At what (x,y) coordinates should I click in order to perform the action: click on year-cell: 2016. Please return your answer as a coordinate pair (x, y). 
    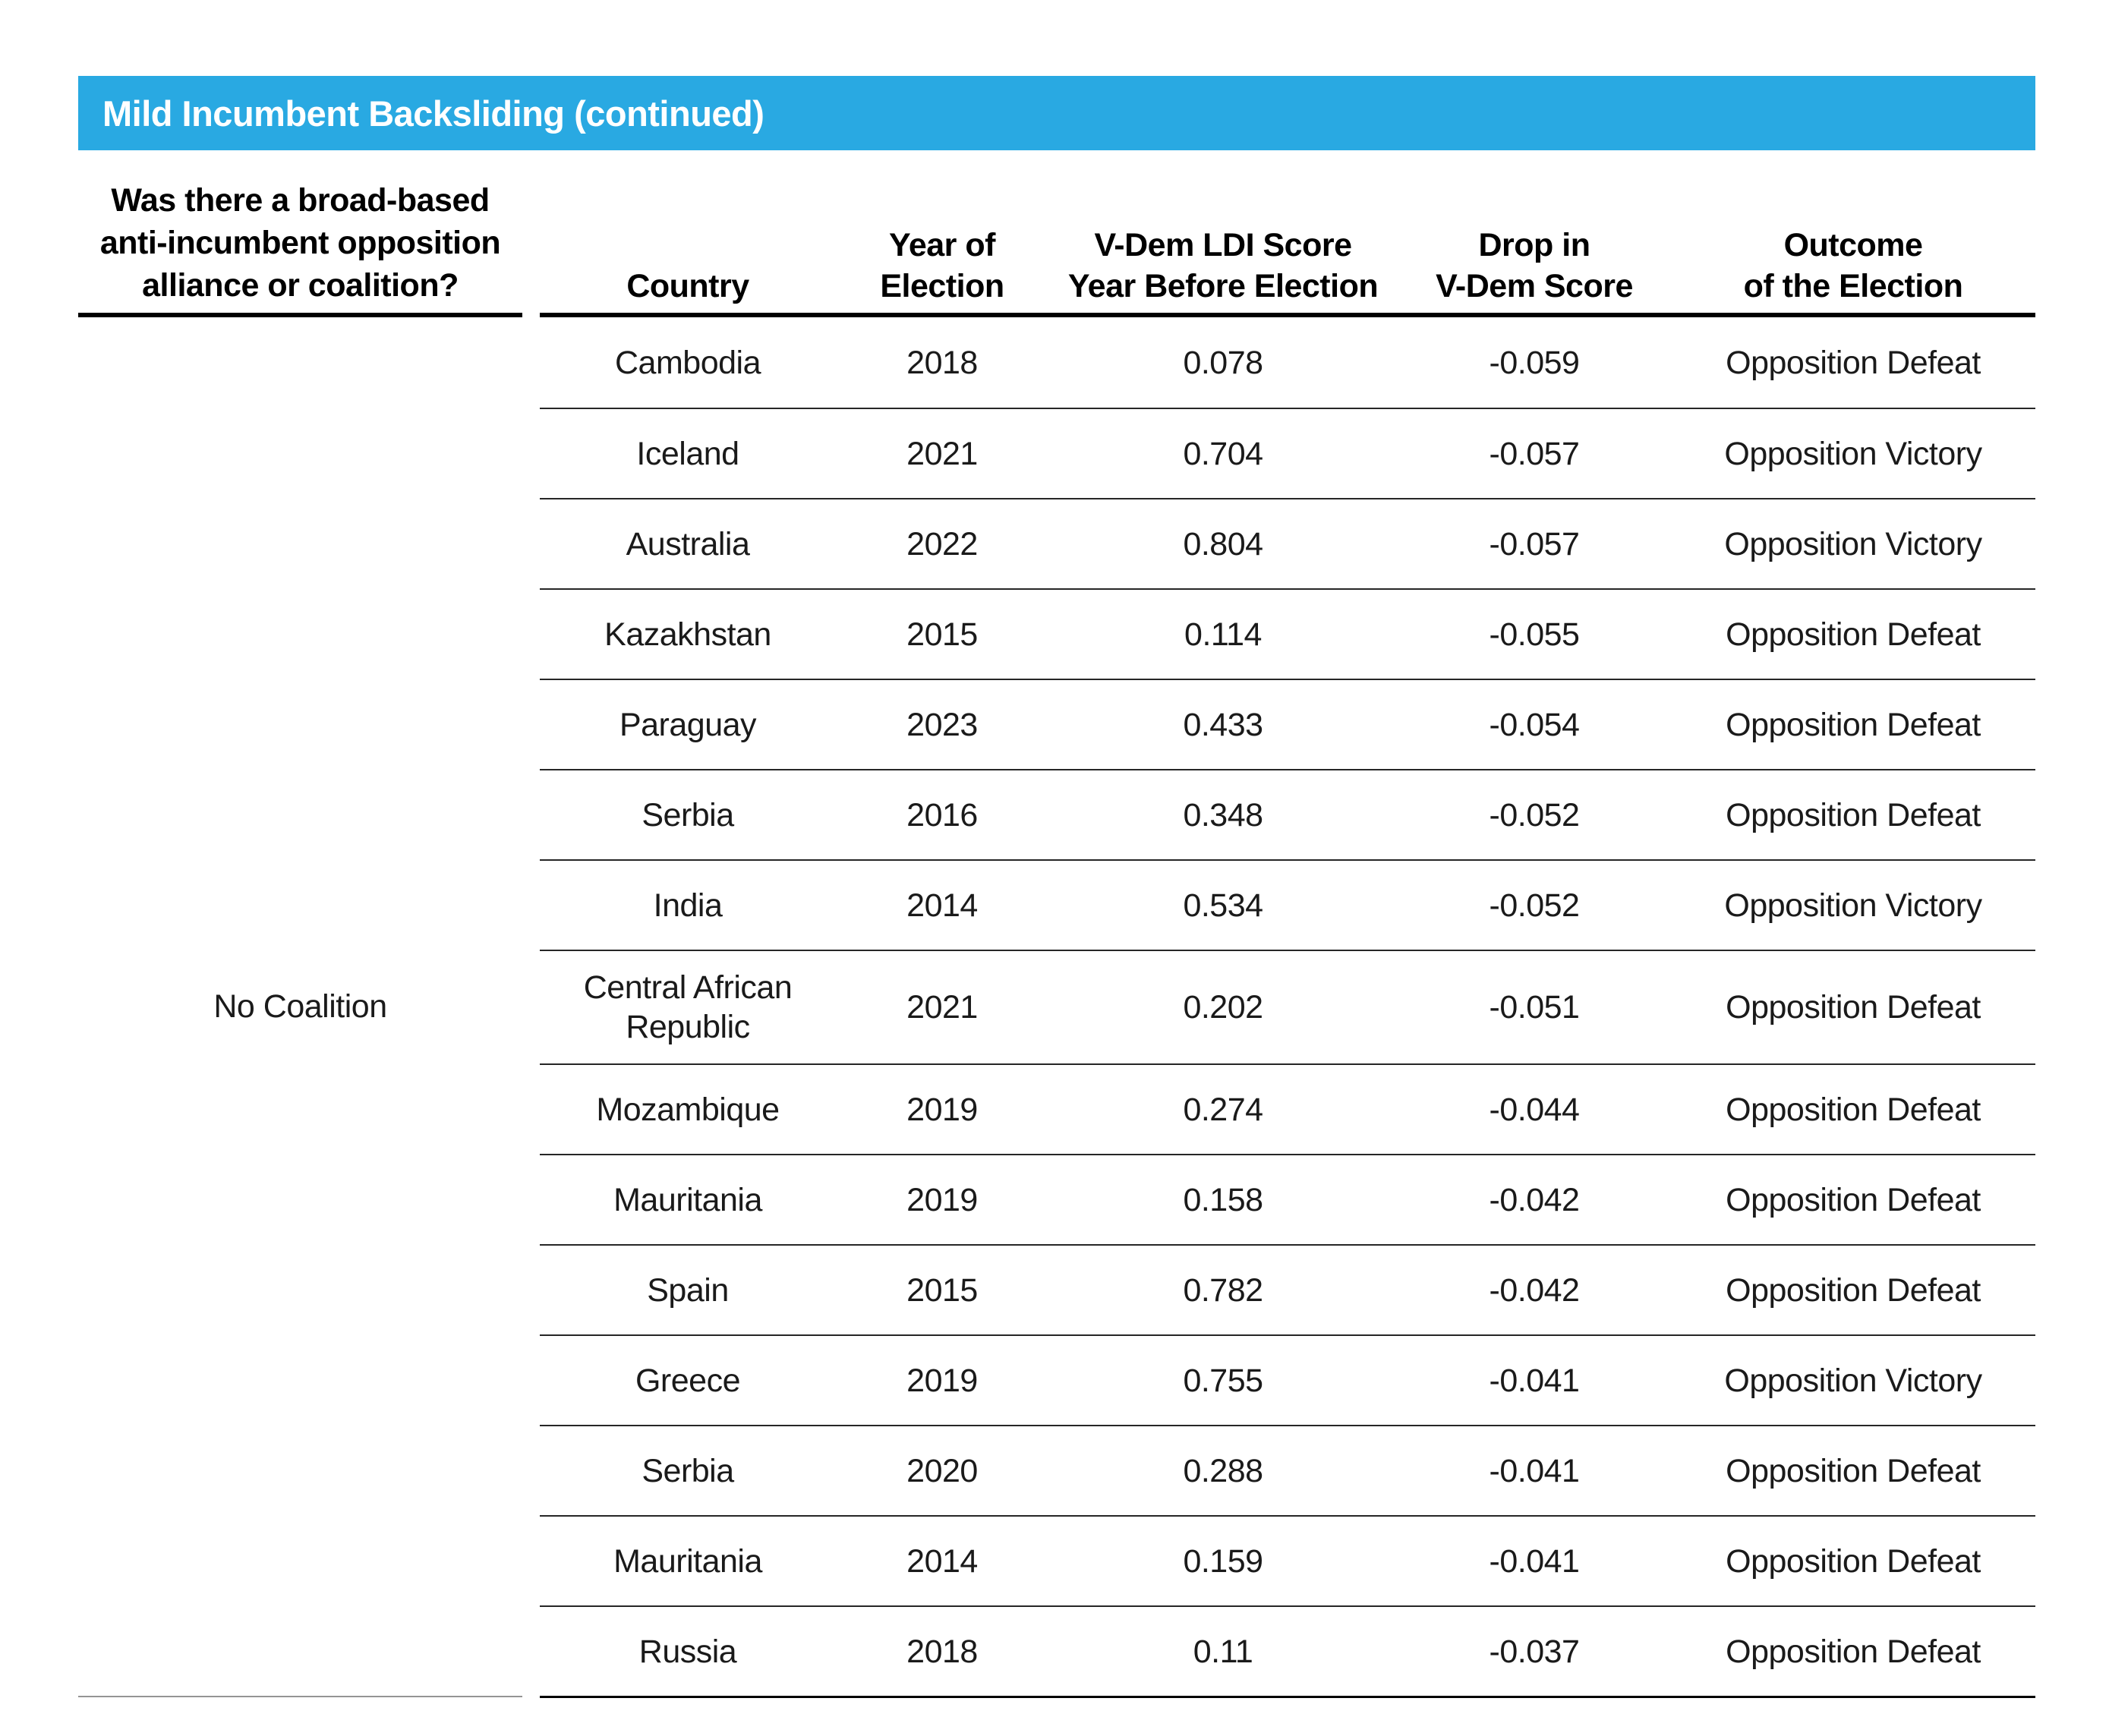
    Looking at the image, I should click on (942, 814).